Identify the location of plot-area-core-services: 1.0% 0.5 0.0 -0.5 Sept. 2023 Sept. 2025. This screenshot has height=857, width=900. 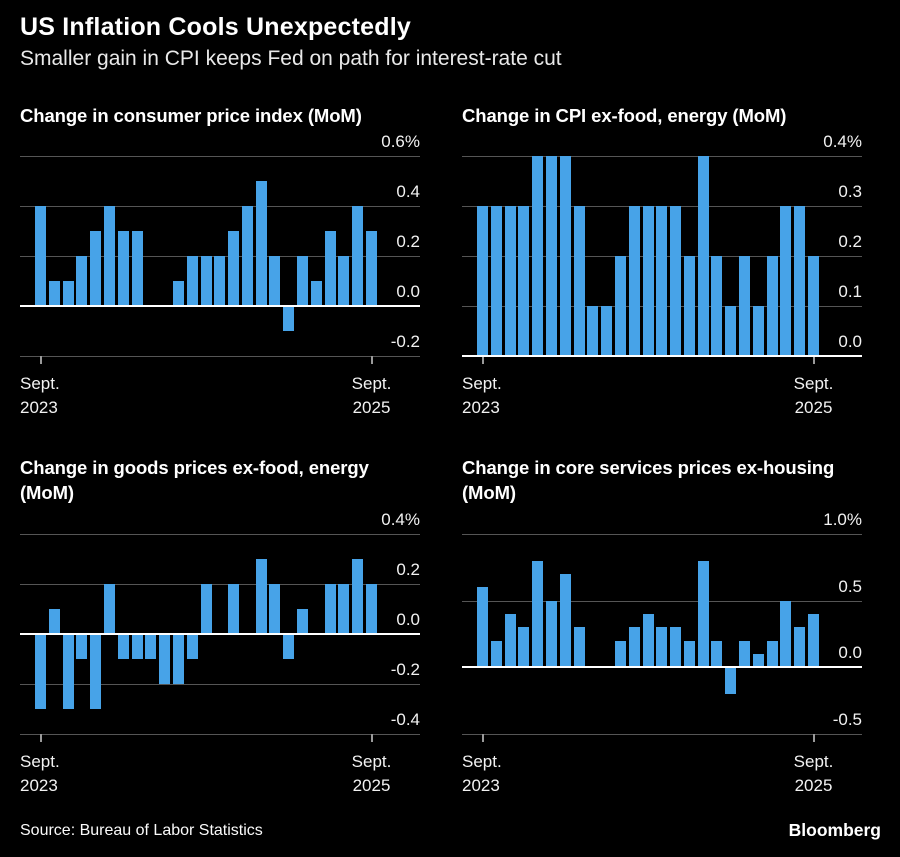
(662, 652).